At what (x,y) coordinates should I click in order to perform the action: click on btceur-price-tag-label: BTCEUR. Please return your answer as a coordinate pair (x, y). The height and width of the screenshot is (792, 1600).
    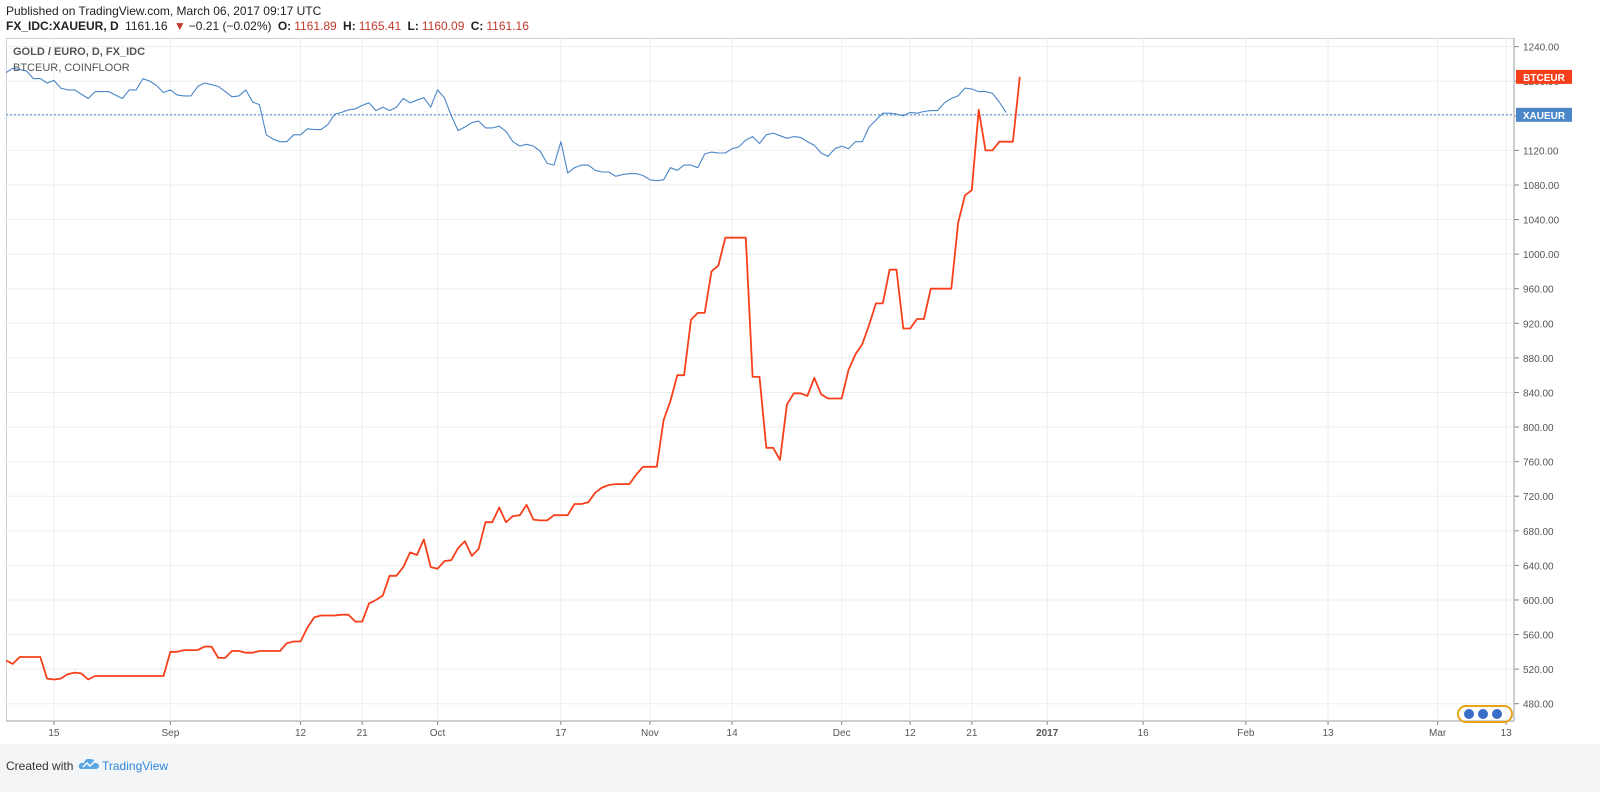
    Looking at the image, I should click on (1544, 78).